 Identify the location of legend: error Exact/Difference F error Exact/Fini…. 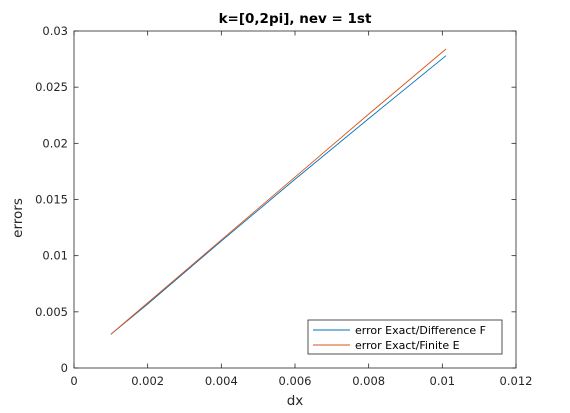
(405, 337).